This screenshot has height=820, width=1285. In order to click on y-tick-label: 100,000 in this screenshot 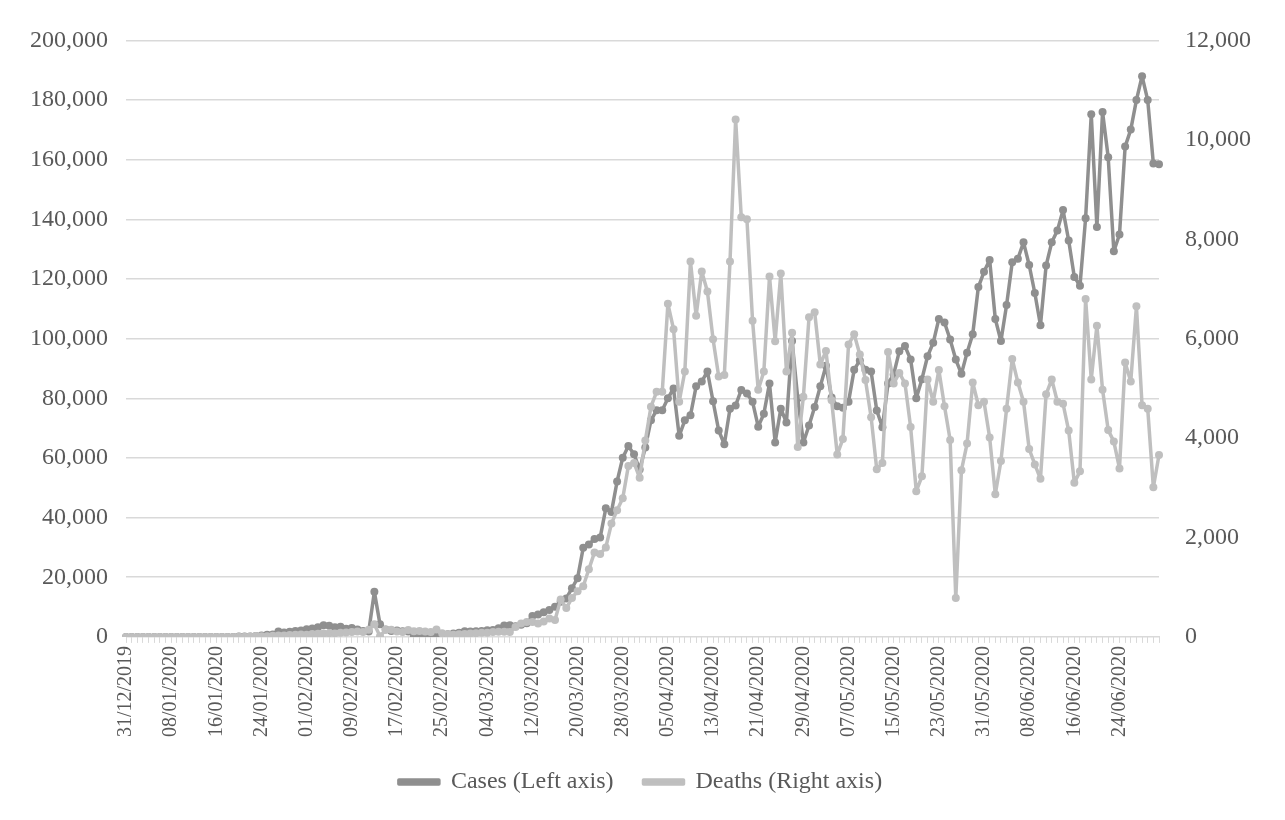, I will do `click(69, 336)`.